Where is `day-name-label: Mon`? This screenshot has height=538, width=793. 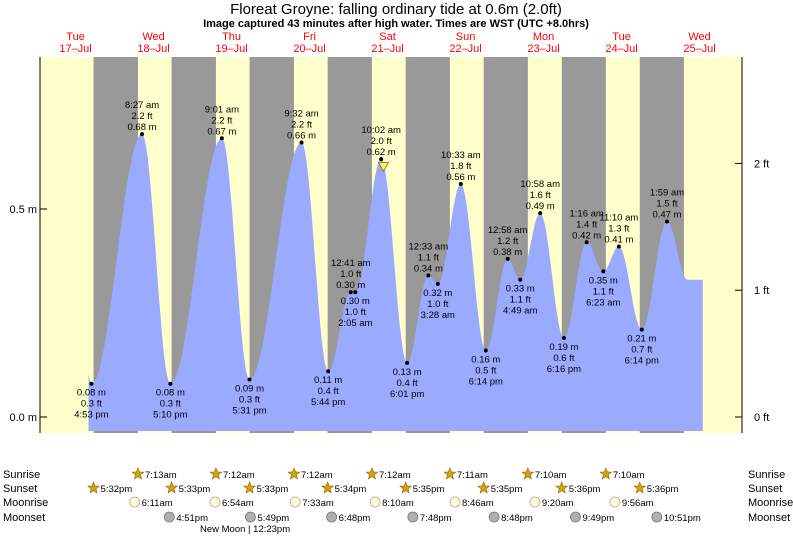
day-name-label: Mon is located at coordinates (543, 37).